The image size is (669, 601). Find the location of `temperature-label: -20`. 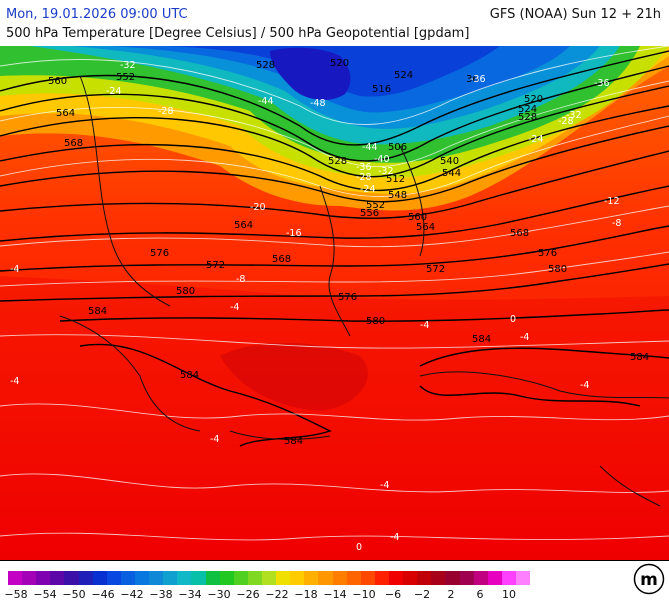

temperature-label: -20 is located at coordinates (258, 207).